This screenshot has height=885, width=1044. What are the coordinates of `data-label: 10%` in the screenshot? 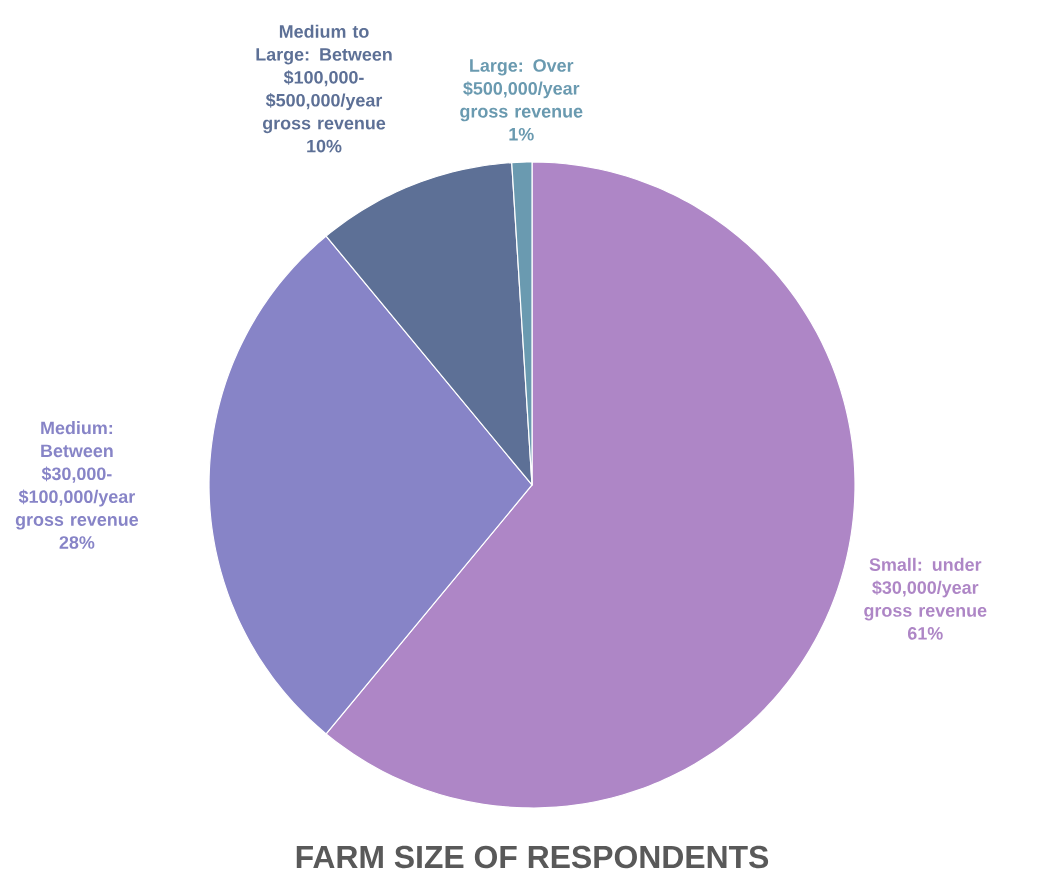 It's located at (324, 146).